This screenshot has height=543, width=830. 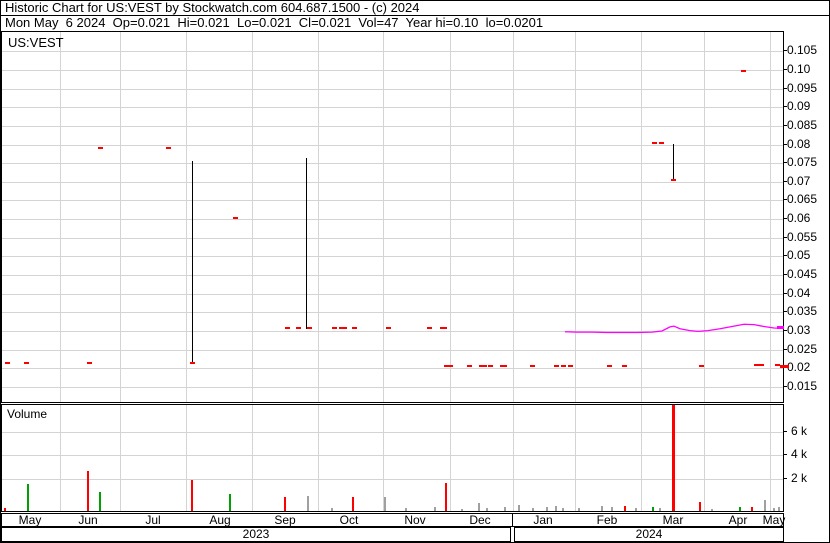 What do you see at coordinates (349, 520) in the screenshot?
I see `month-label: Oct` at bounding box center [349, 520].